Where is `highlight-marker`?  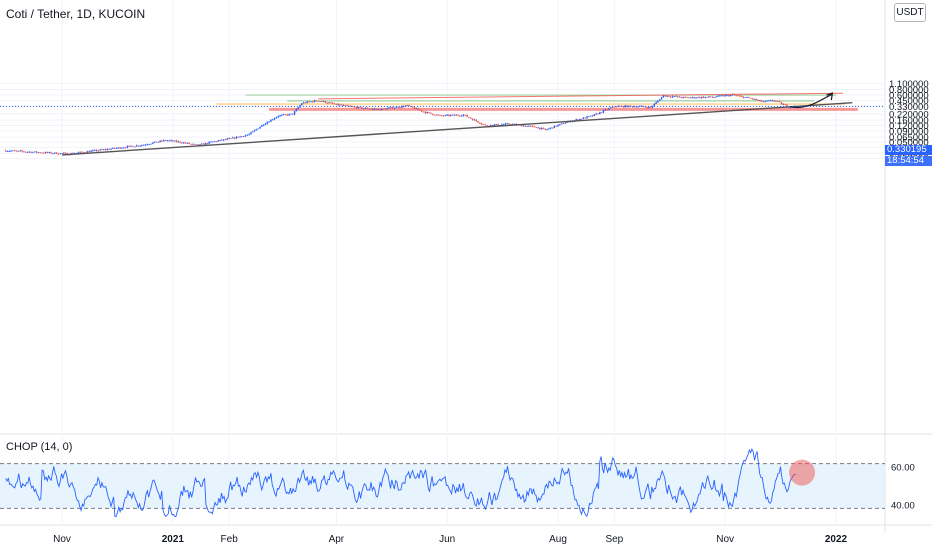 highlight-marker is located at coordinates (802, 472).